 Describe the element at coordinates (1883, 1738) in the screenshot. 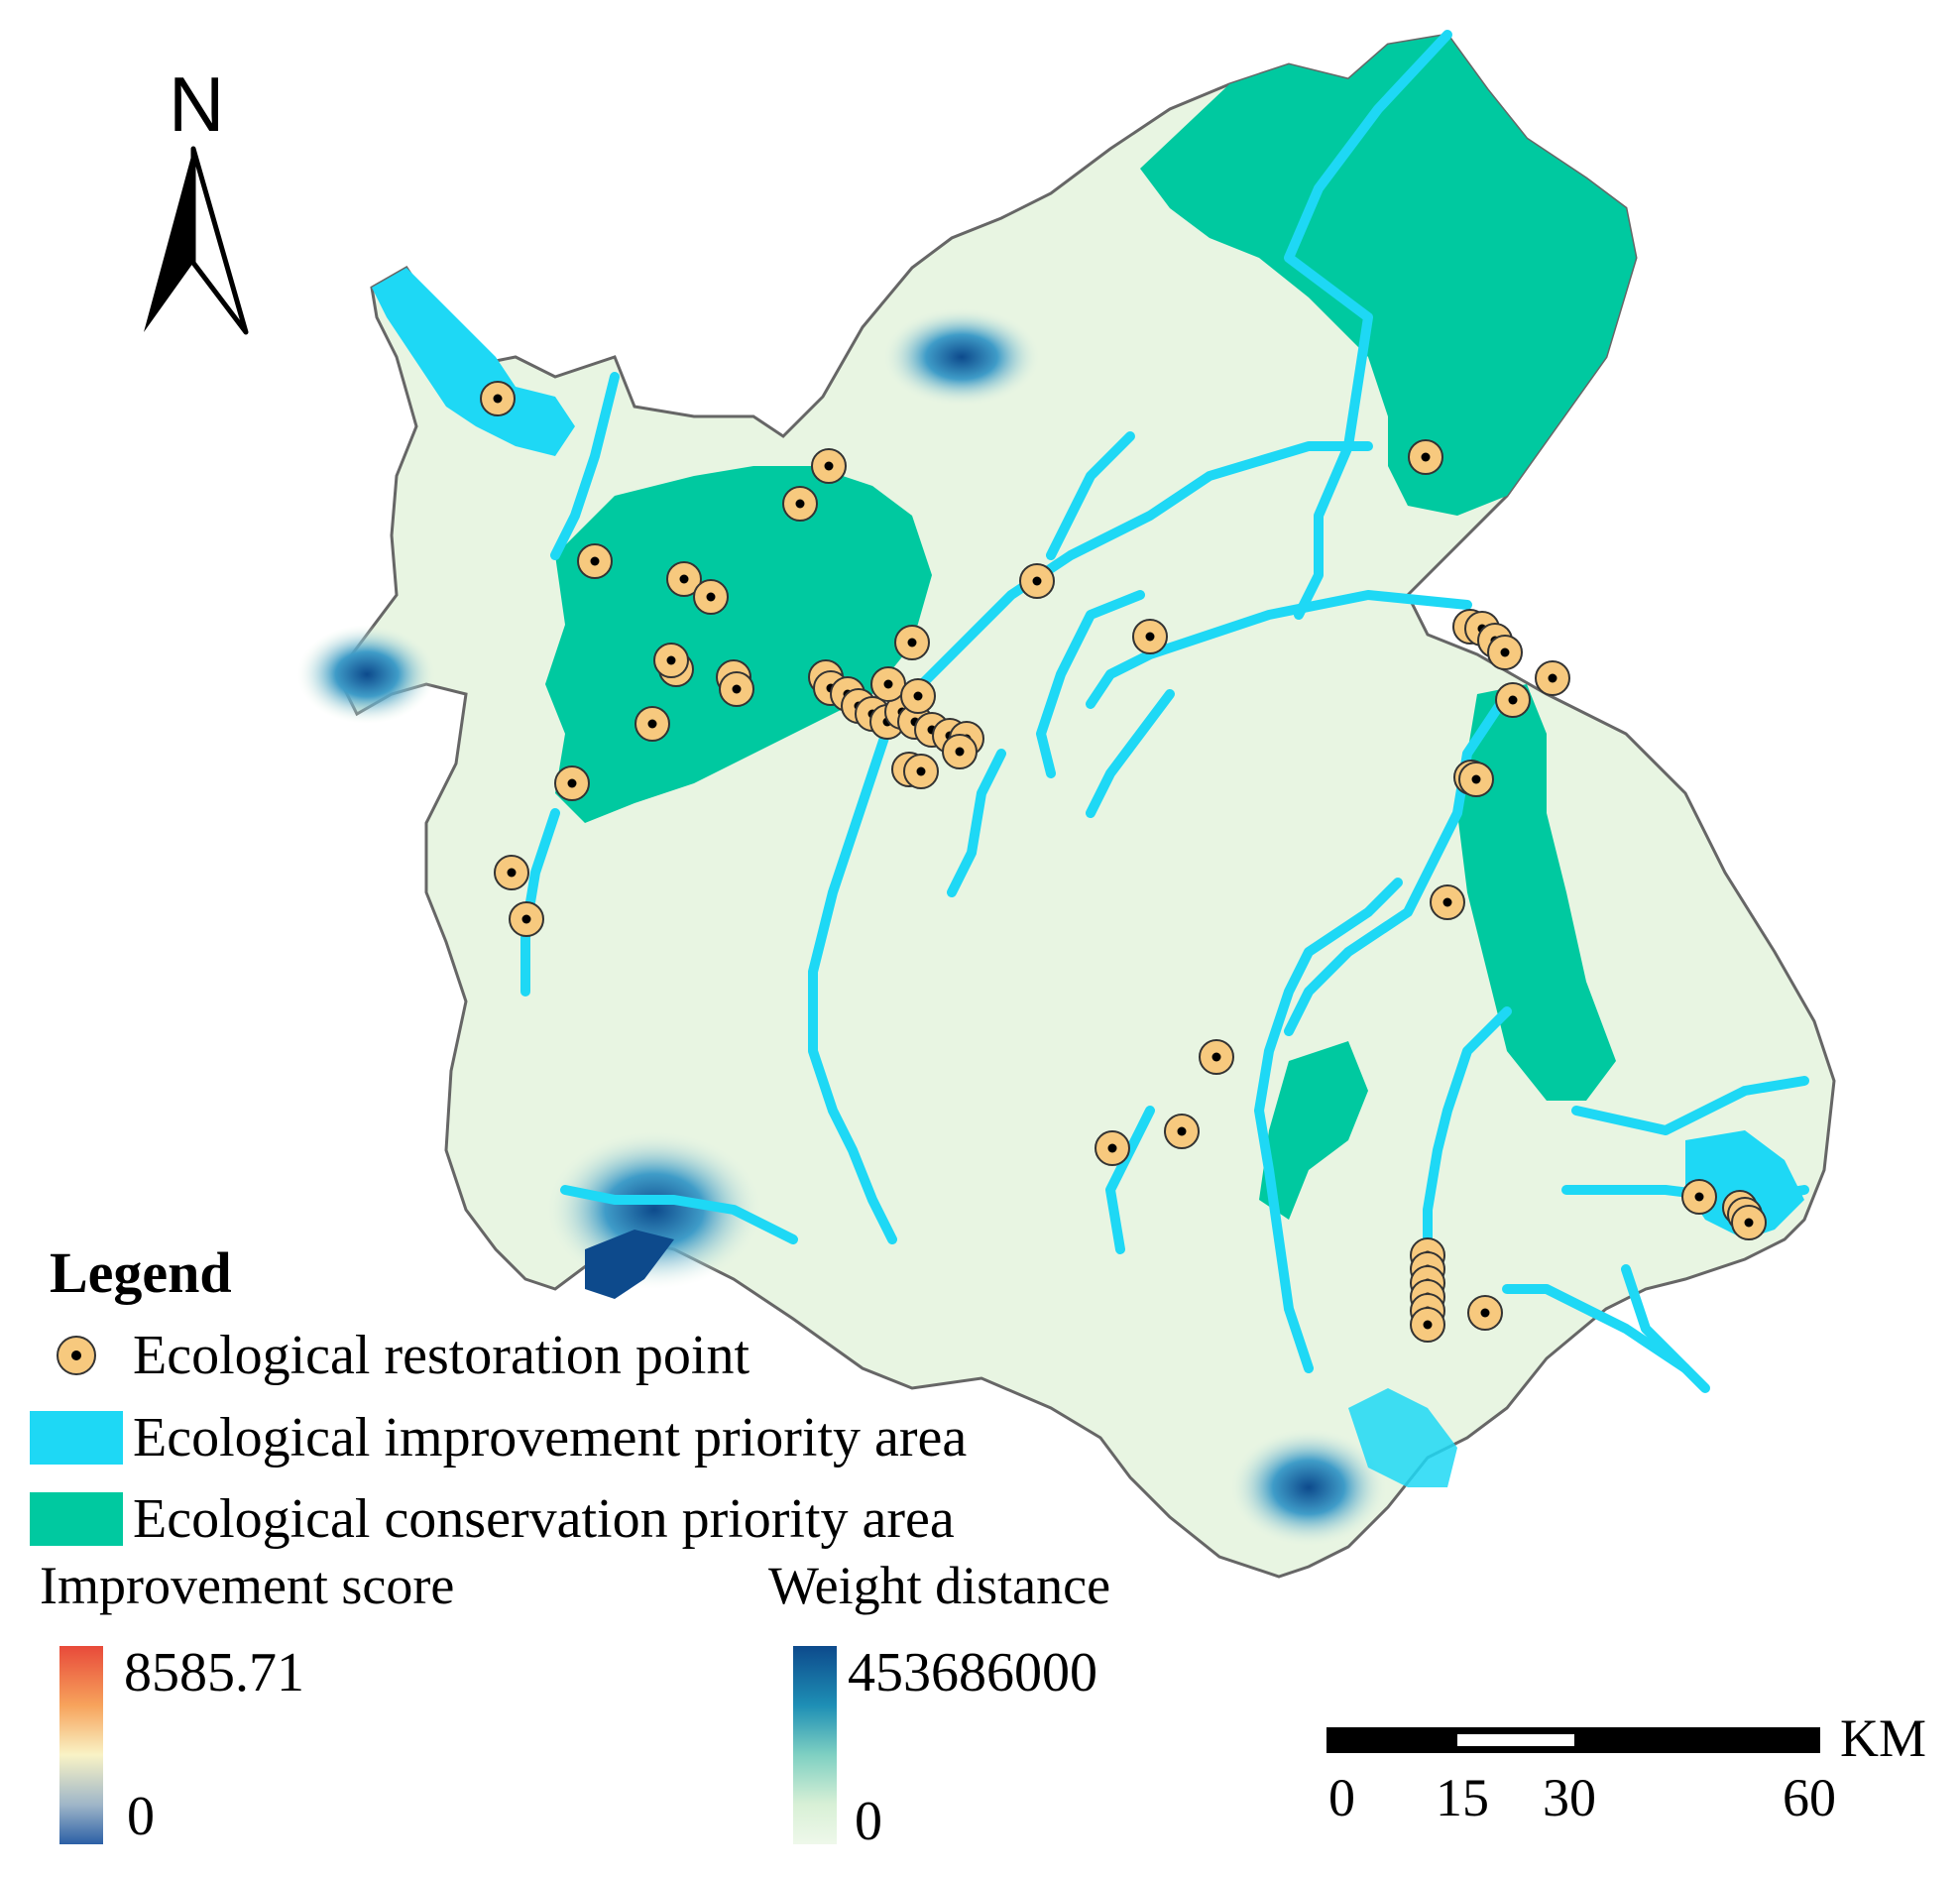

I see `scale-unit: KM` at that location.